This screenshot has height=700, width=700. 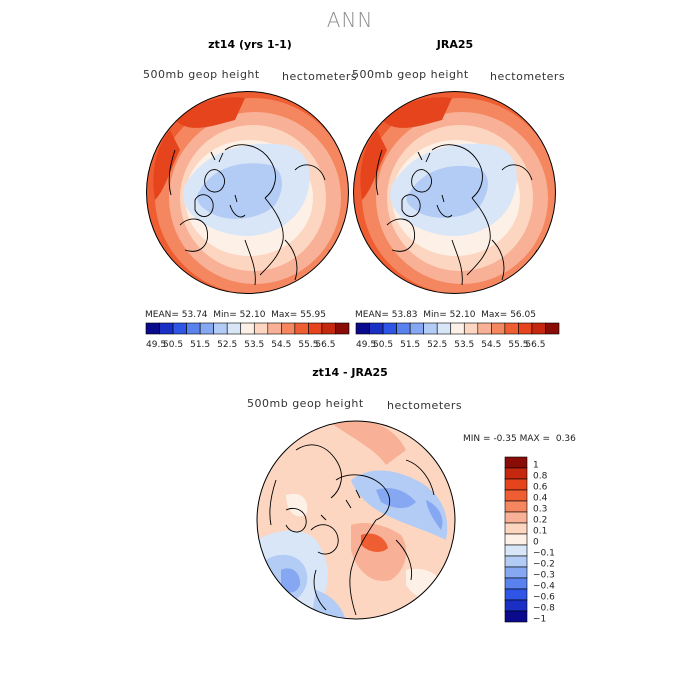 I want to click on colorbar-tick-label: 0.4, so click(x=540, y=499).